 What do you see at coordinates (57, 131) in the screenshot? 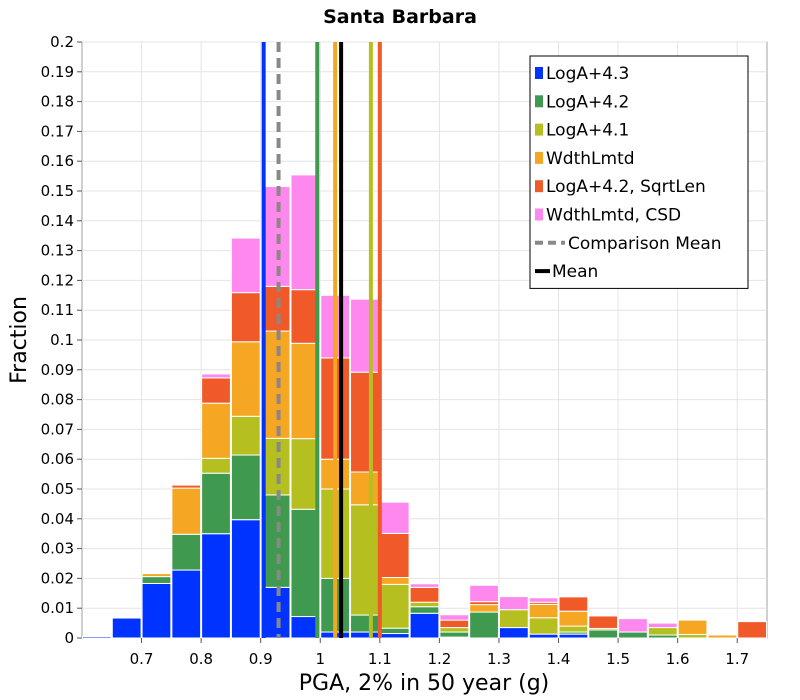
I see `y-tick-label: 0.17` at bounding box center [57, 131].